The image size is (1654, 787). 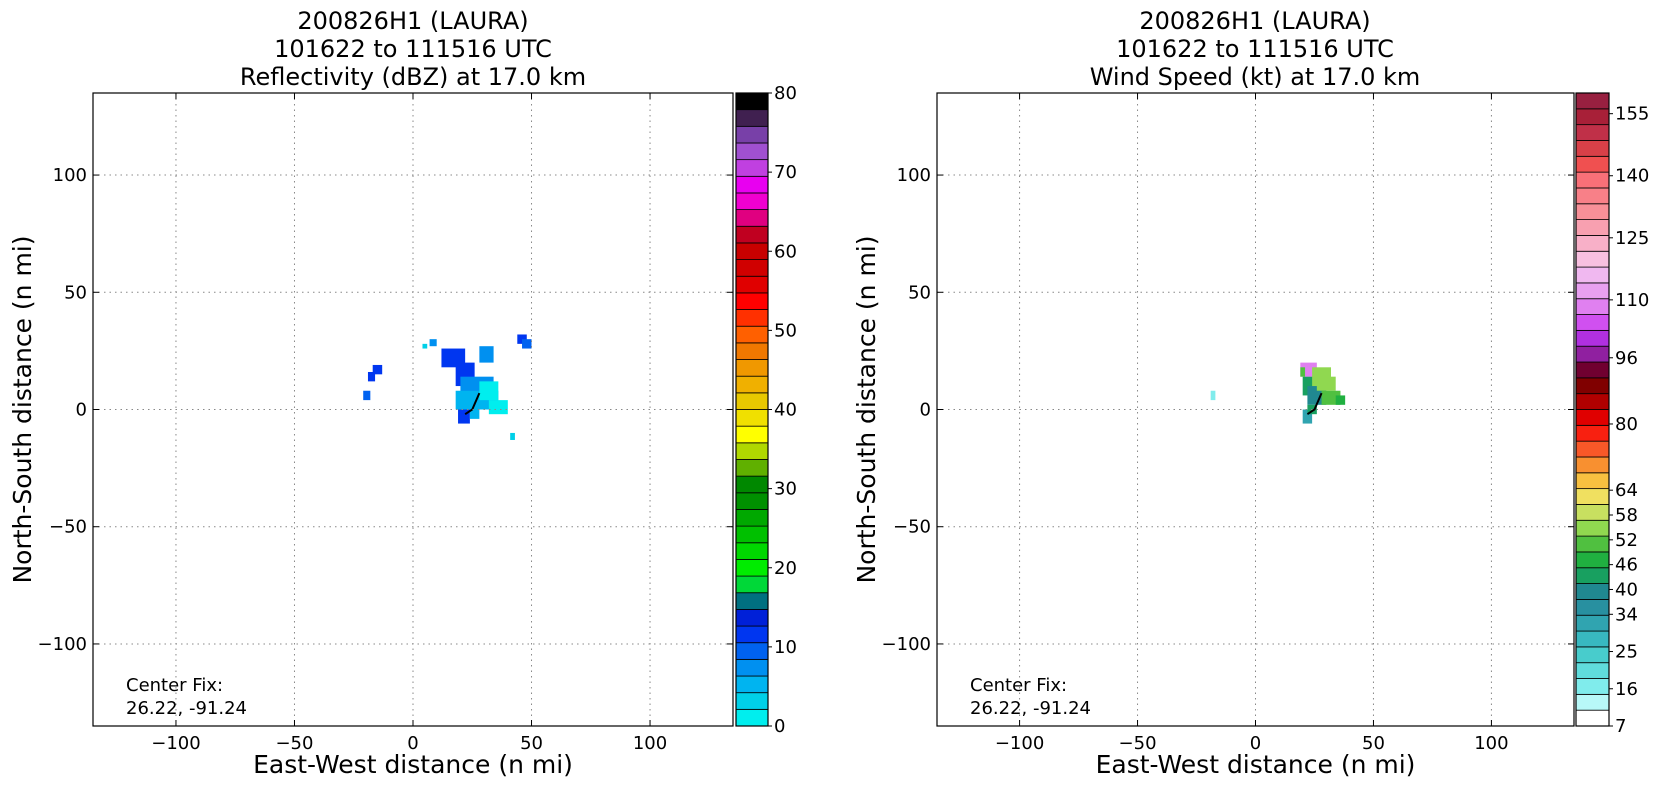 What do you see at coordinates (779, 726) in the screenshot?
I see `colorbar-tick-label: 0` at bounding box center [779, 726].